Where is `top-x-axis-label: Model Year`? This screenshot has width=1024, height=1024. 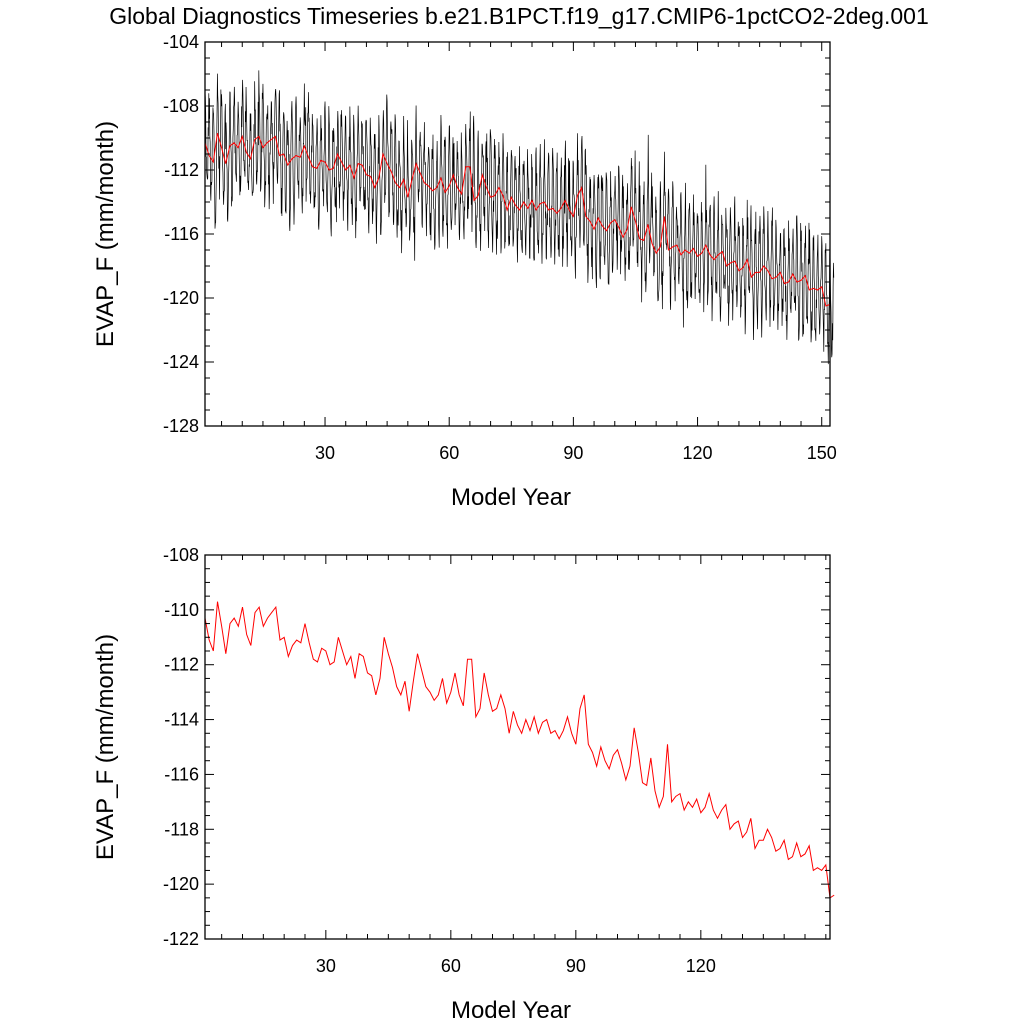 top-x-axis-label: Model Year is located at coordinates (511, 497).